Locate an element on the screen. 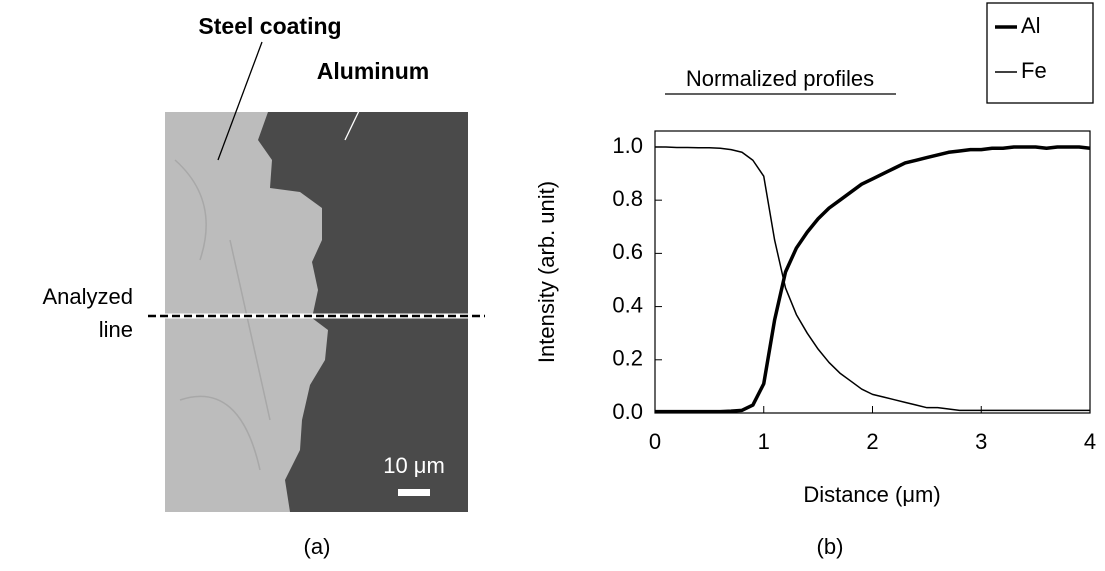  y-tick-label: 0.8 is located at coordinates (627, 198).